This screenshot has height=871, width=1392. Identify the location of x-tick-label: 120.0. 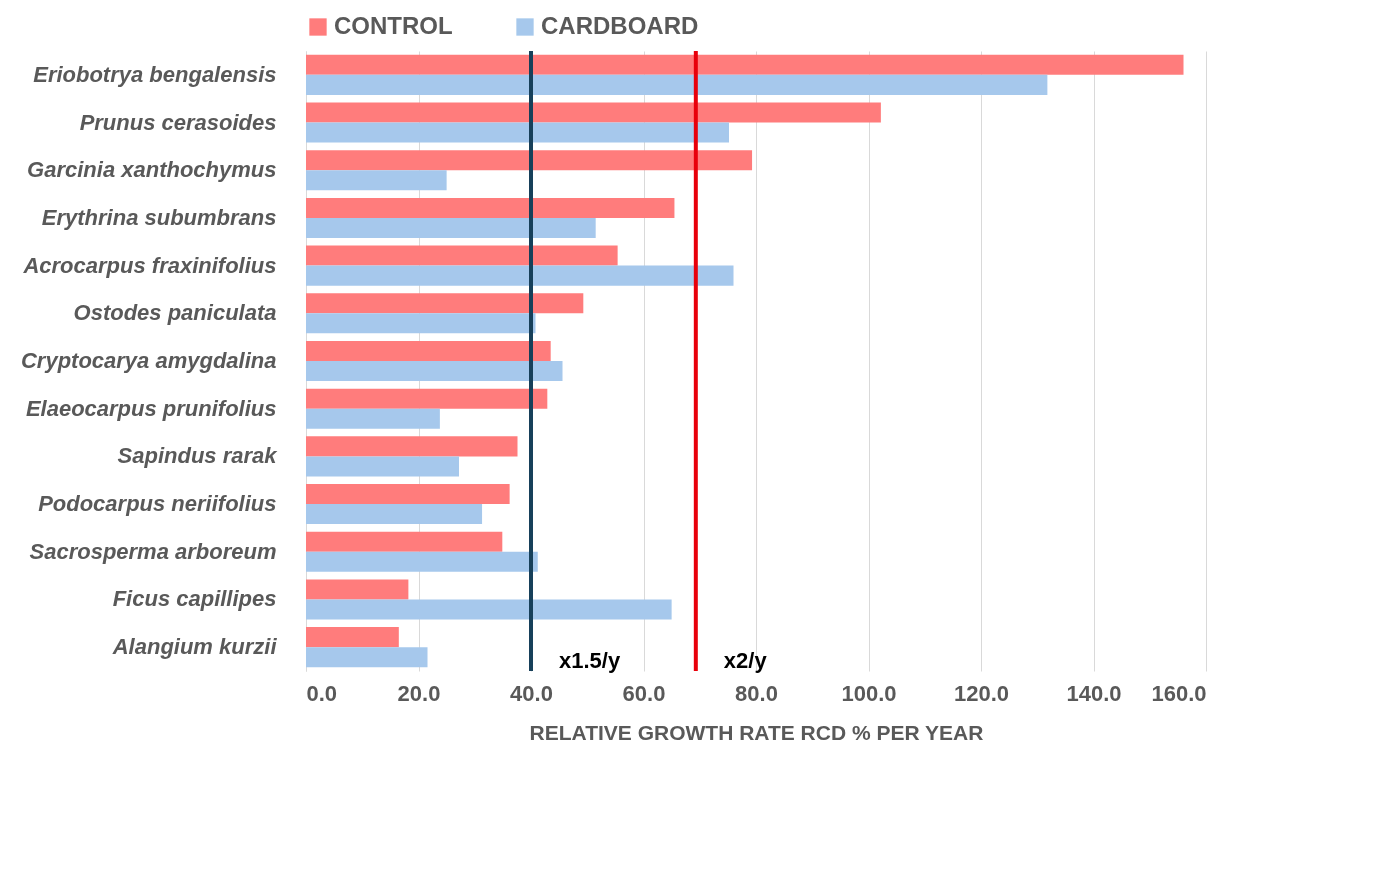
(981, 693).